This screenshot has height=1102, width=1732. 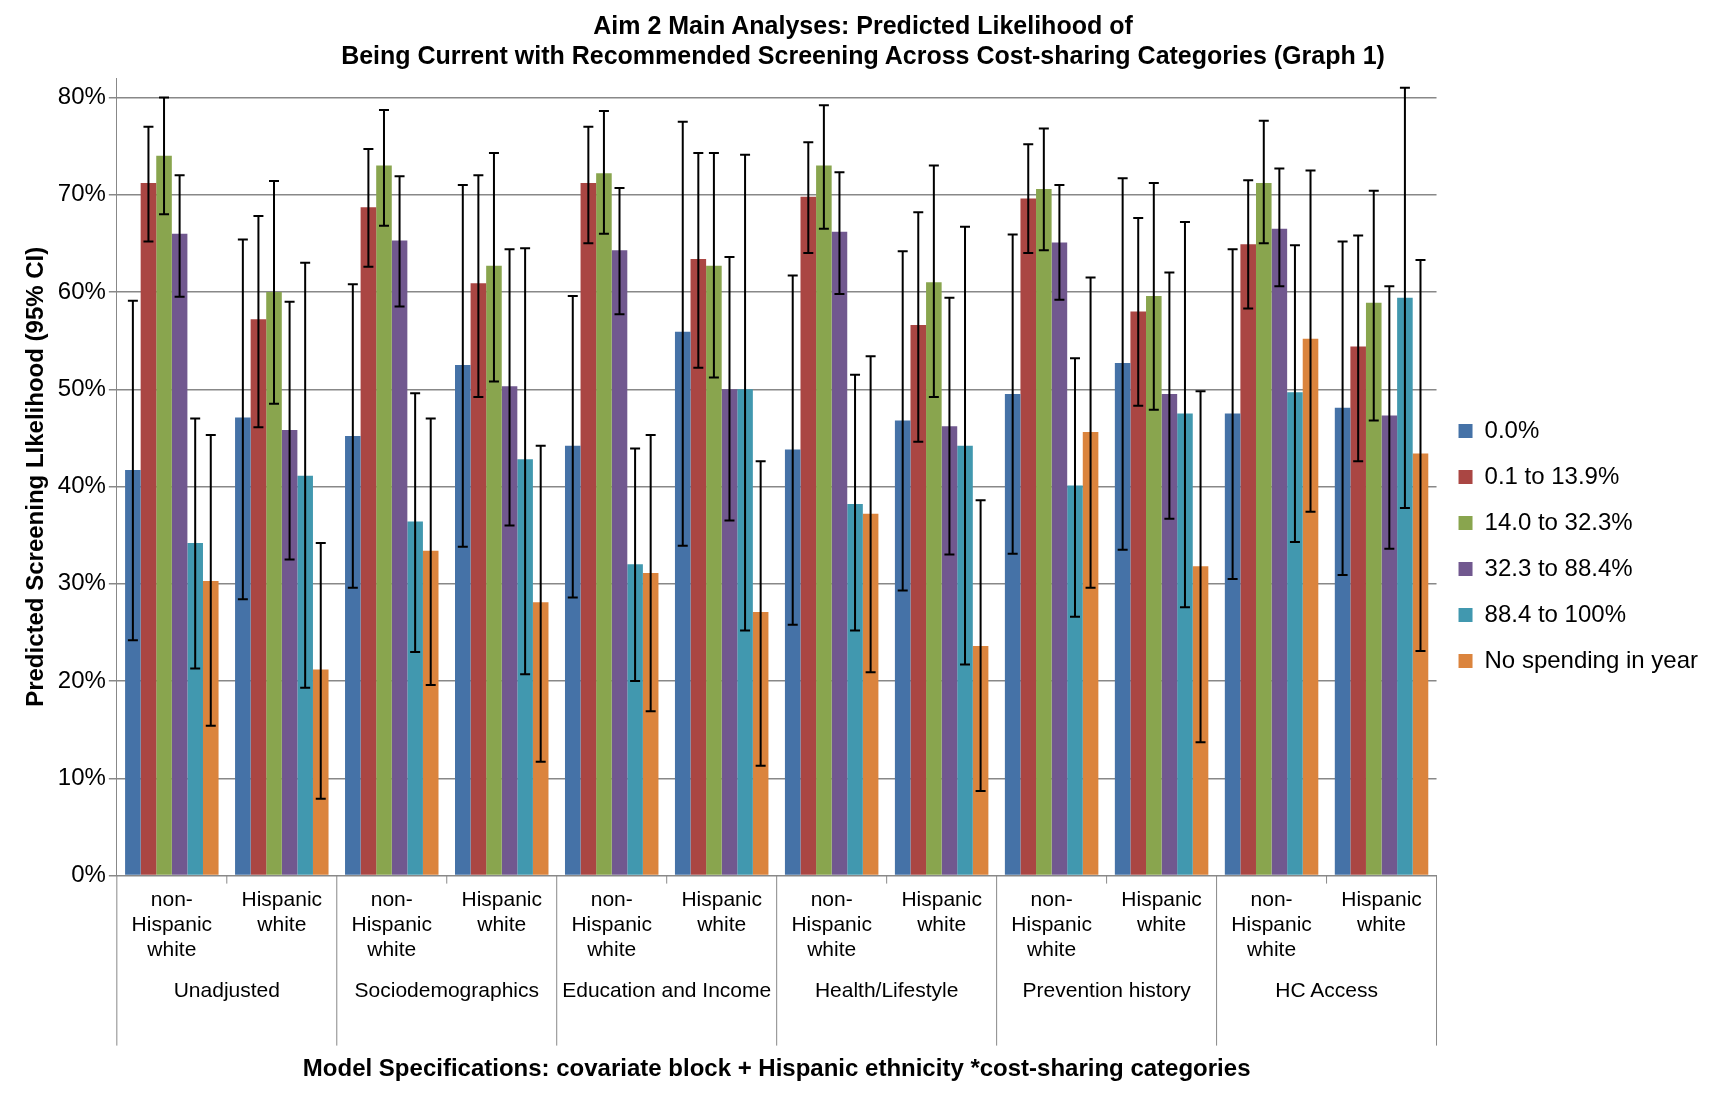 What do you see at coordinates (1555, 613) in the screenshot?
I see `legend-label: 88.4 to 100%` at bounding box center [1555, 613].